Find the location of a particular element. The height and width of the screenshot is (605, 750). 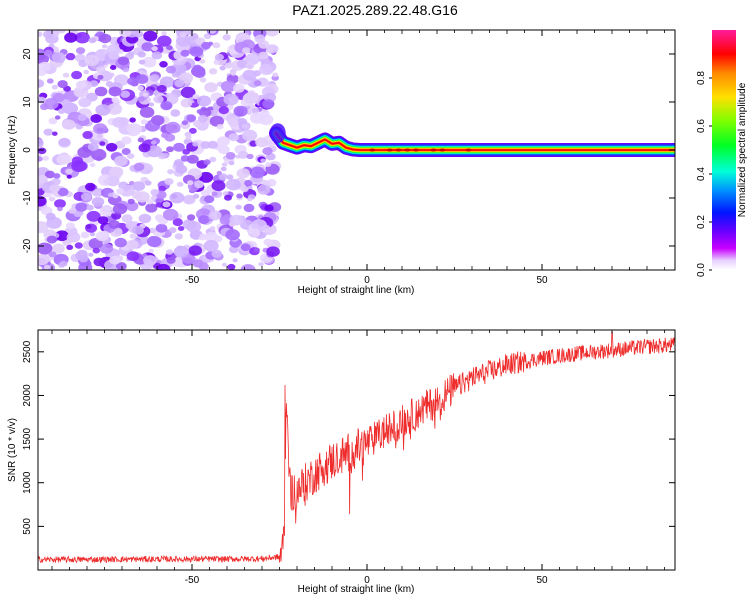

colorbar-label: Normalized spectral amplitude is located at coordinates (742, 149).